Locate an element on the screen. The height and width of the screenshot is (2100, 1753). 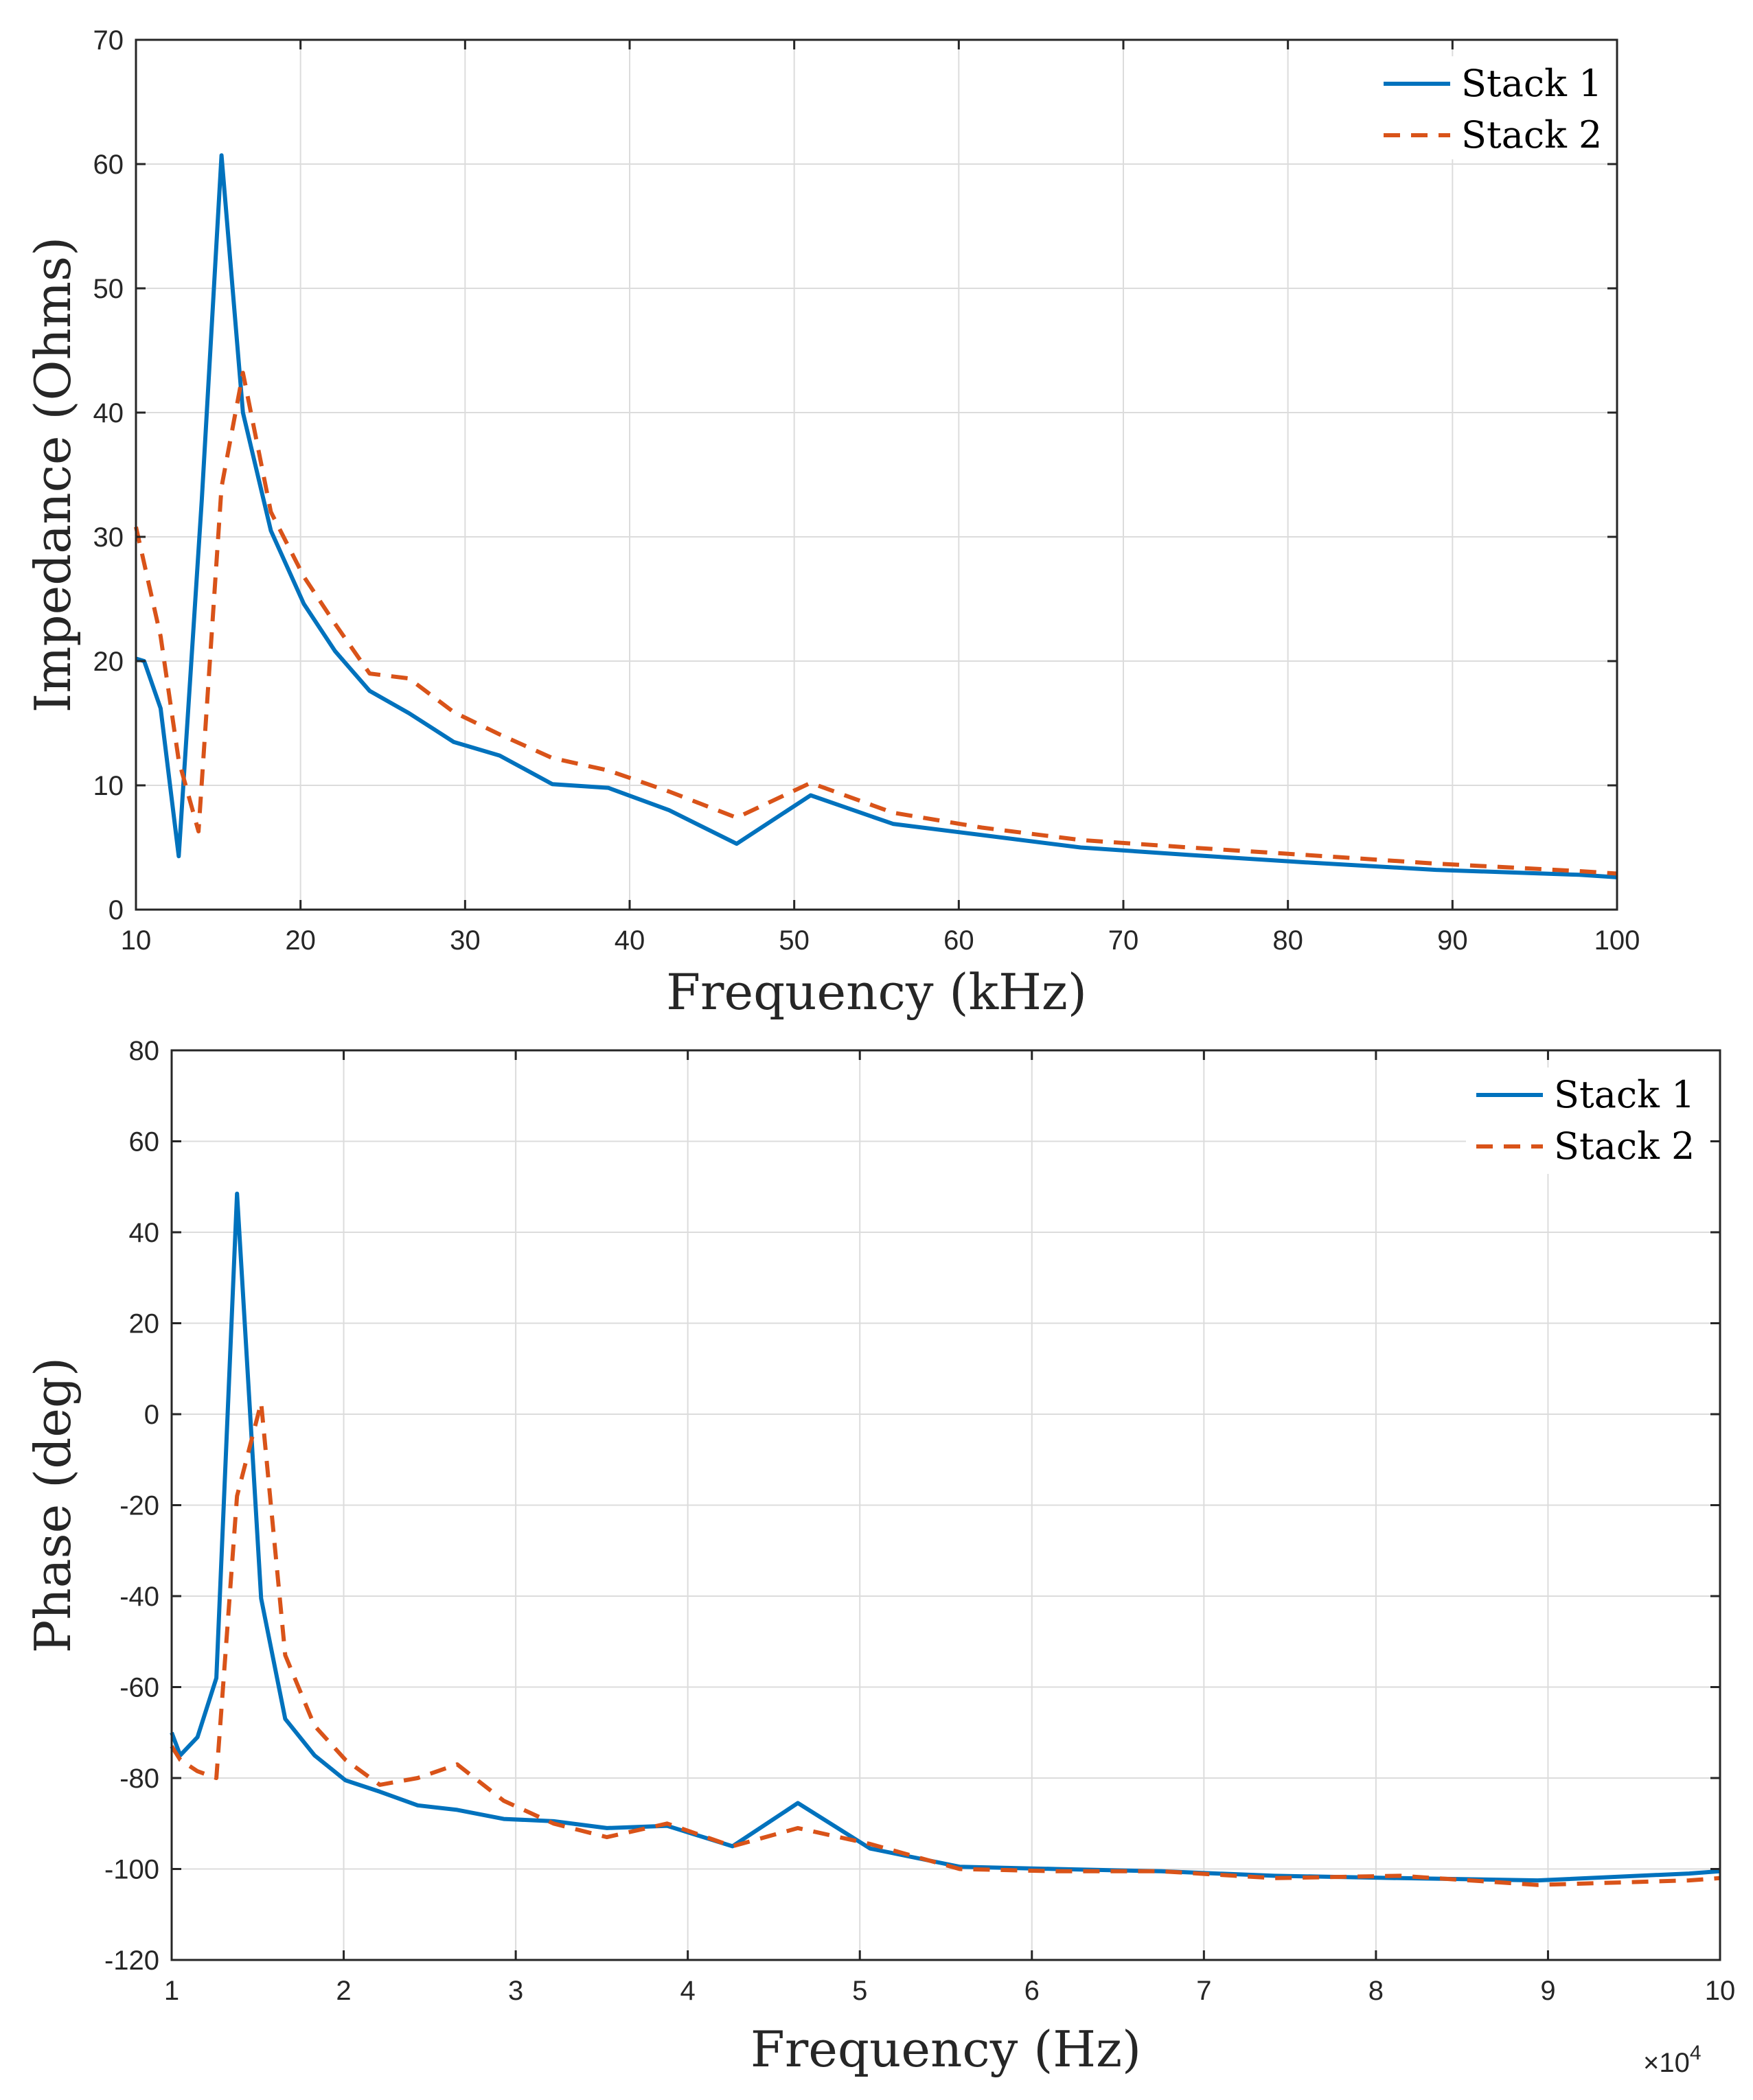
phase-legend: Stack 1 Stack 2 is located at coordinates (1588, 1121).